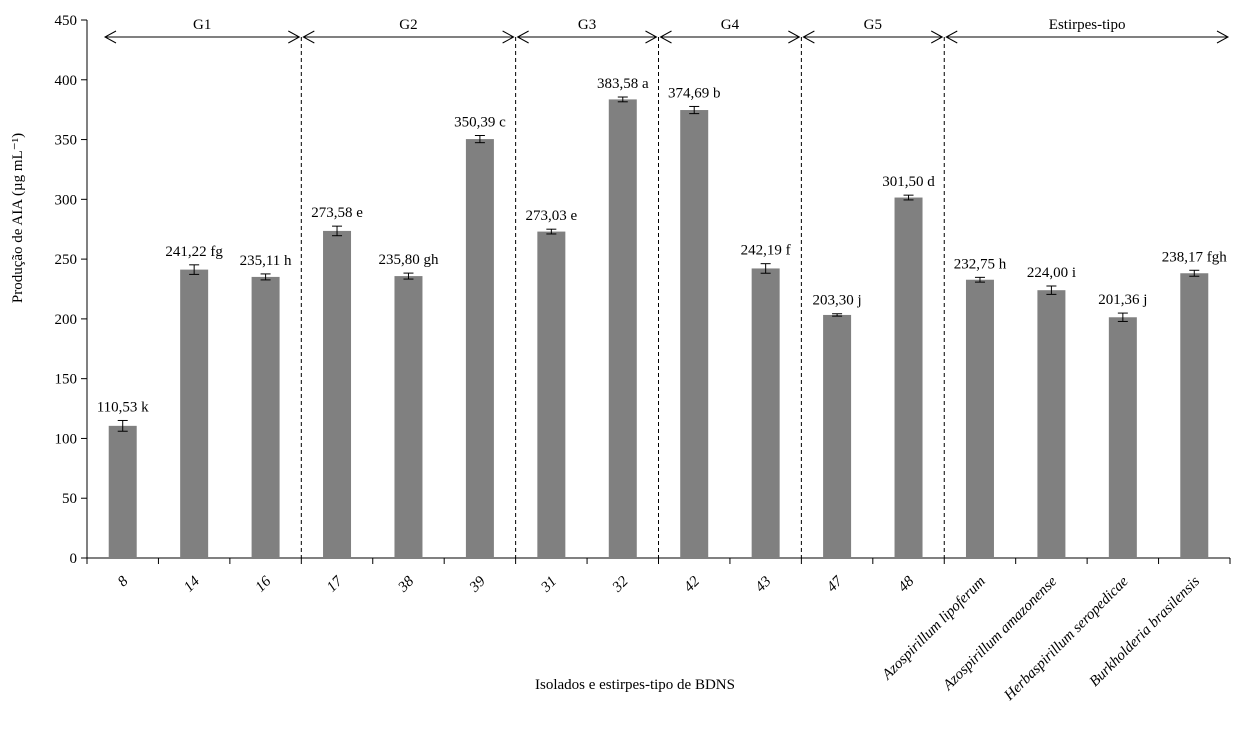 This screenshot has width=1244, height=730. Describe the element at coordinates (71, 290) in the screenshot. I see `y-axis: 0 50 100 150 200 250 300 350 400 450` at that location.